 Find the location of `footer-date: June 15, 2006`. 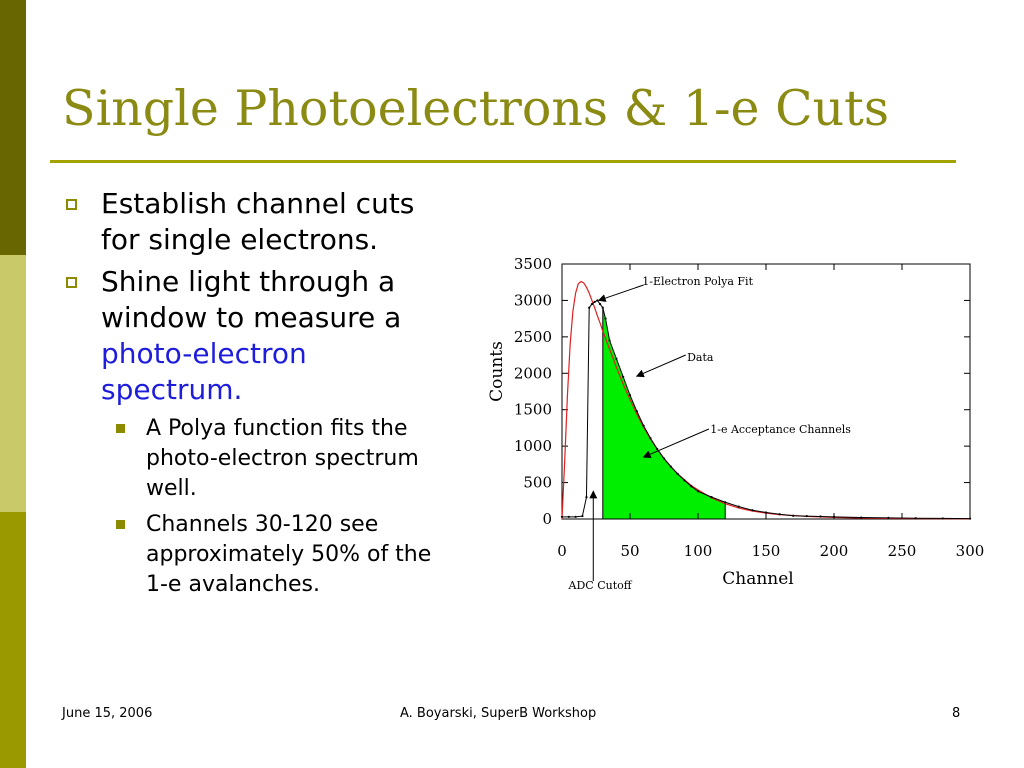

footer-date: June 15, 2006 is located at coordinates (107, 713).